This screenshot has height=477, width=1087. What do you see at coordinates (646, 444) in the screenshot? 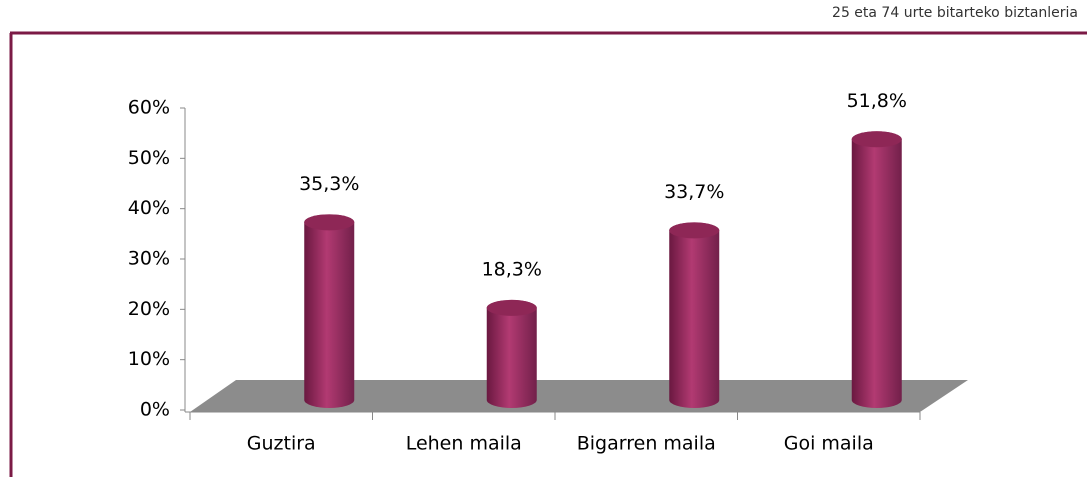
I see `x-tick-label: Bigarren maila` at bounding box center [646, 444].